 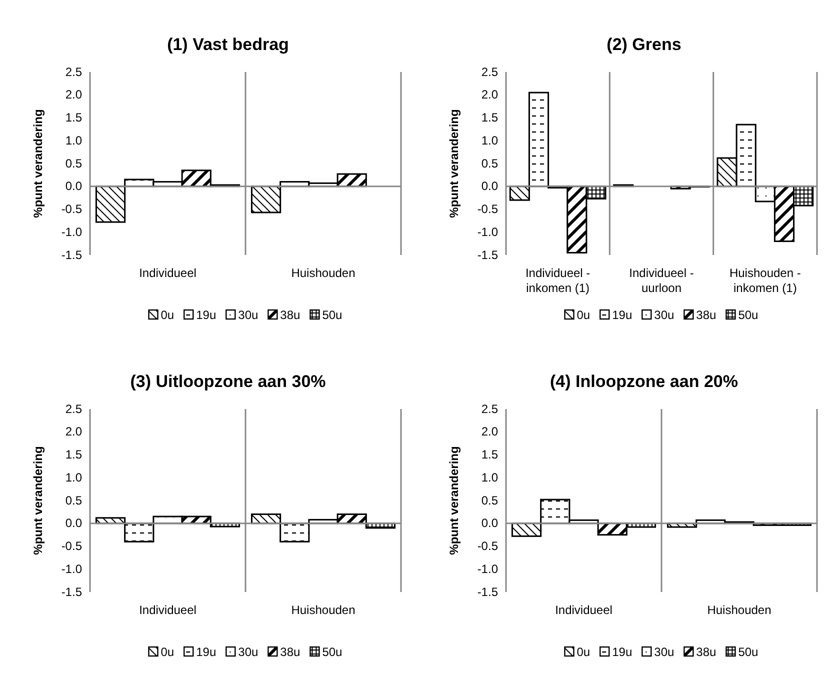 What do you see at coordinates (644, 44) in the screenshot?
I see `chart-title: (2) Grens` at bounding box center [644, 44].